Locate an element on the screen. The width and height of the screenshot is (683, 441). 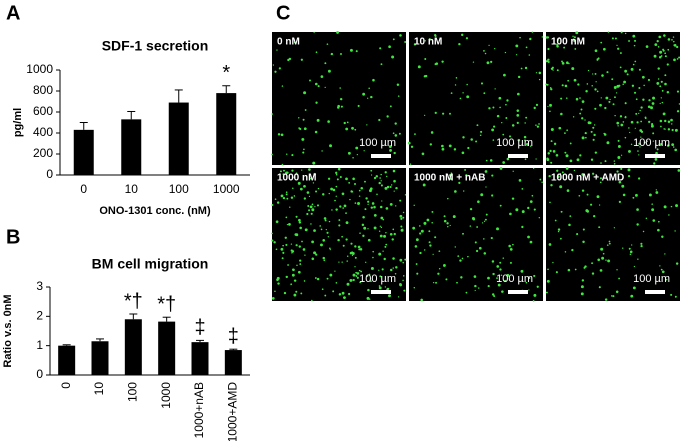
micrograph: 100 nM 100 µm is located at coordinates (613, 98).